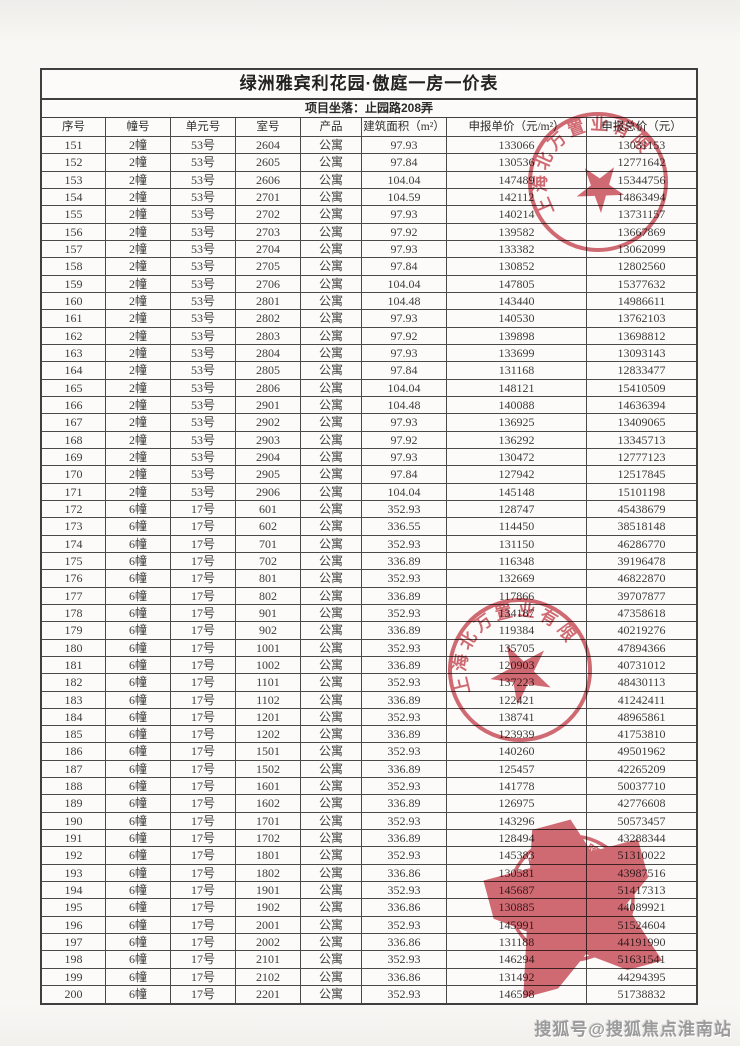 This screenshot has height=1046, width=740. I want to click on cell-serial: 195, so click(74, 908).